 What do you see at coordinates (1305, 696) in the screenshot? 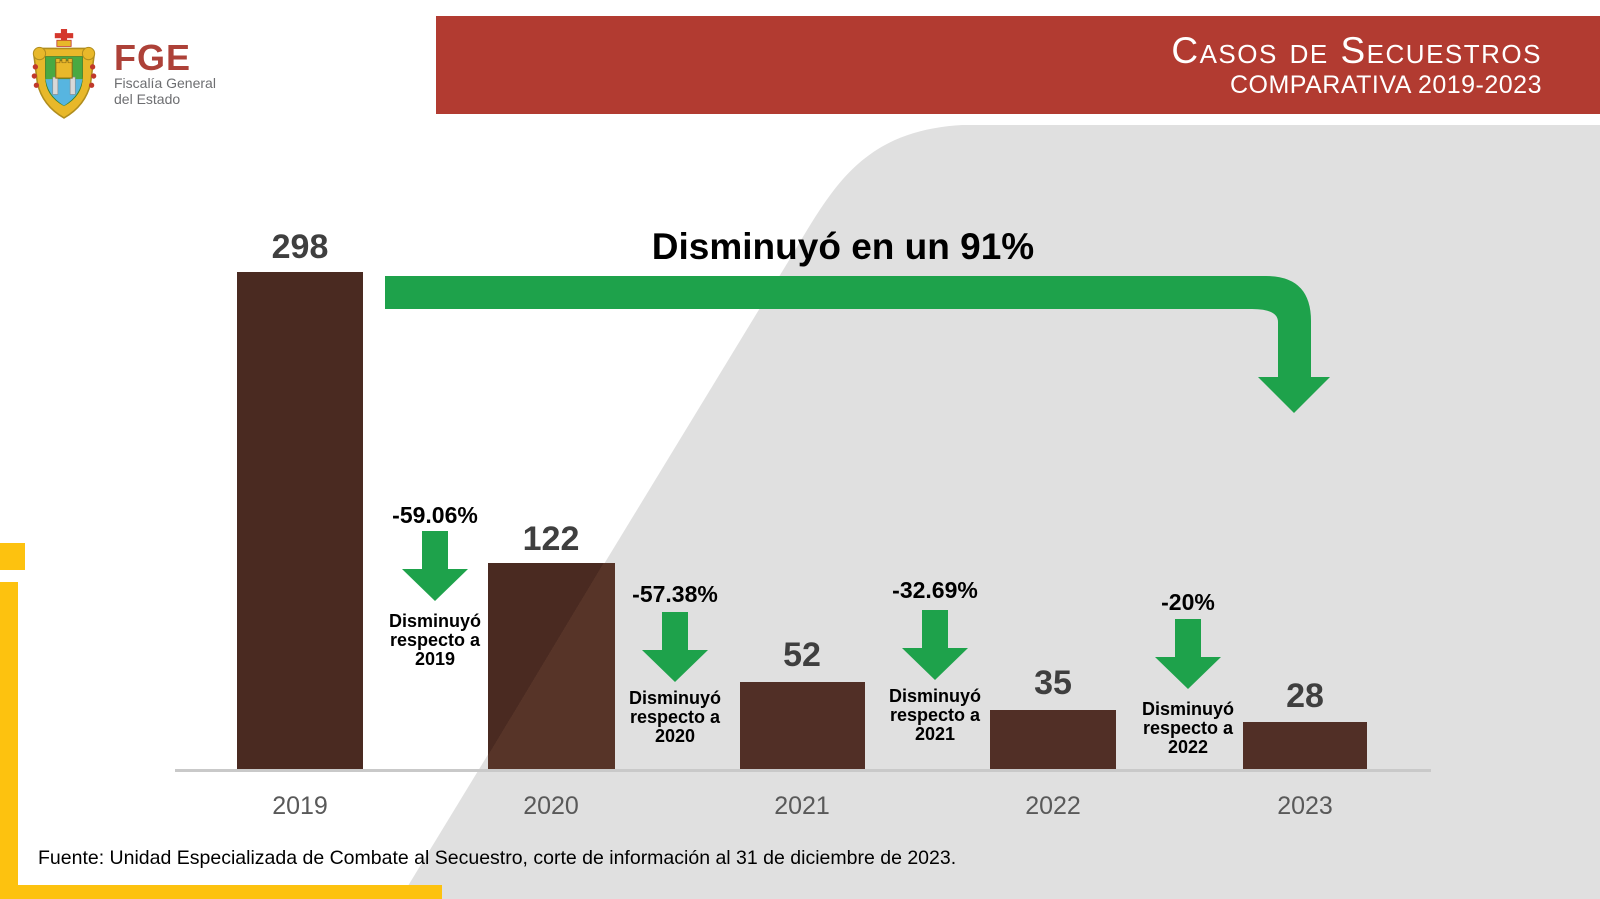
I see `value-label-2023: 28` at bounding box center [1305, 696].